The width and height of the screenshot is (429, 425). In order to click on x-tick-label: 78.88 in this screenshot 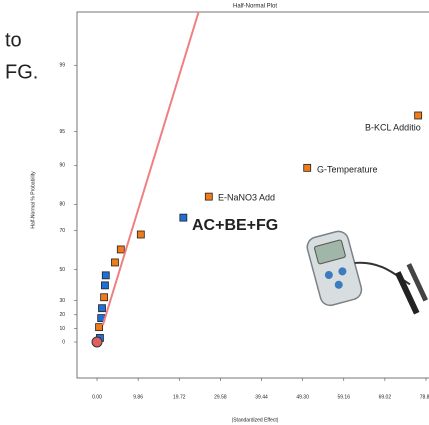, I will do `click(424, 397)`.